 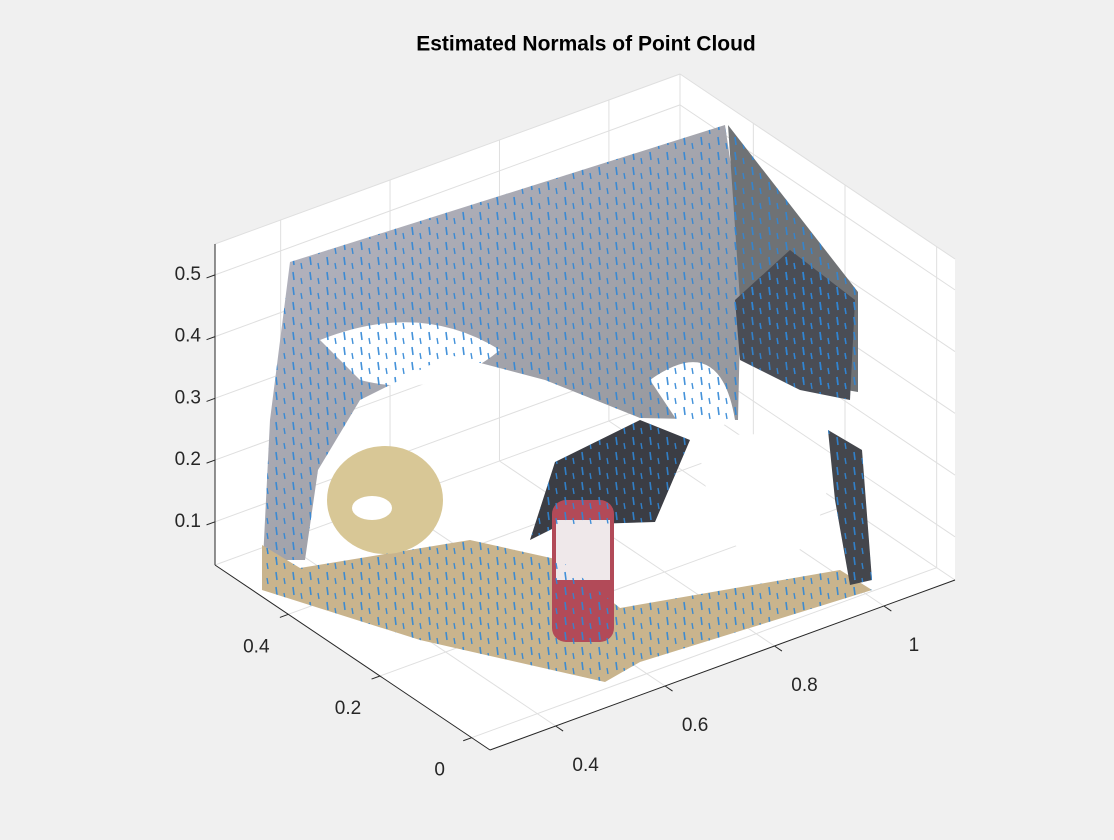 What do you see at coordinates (352, 657) in the screenshot?
I see `x-axis` at bounding box center [352, 657].